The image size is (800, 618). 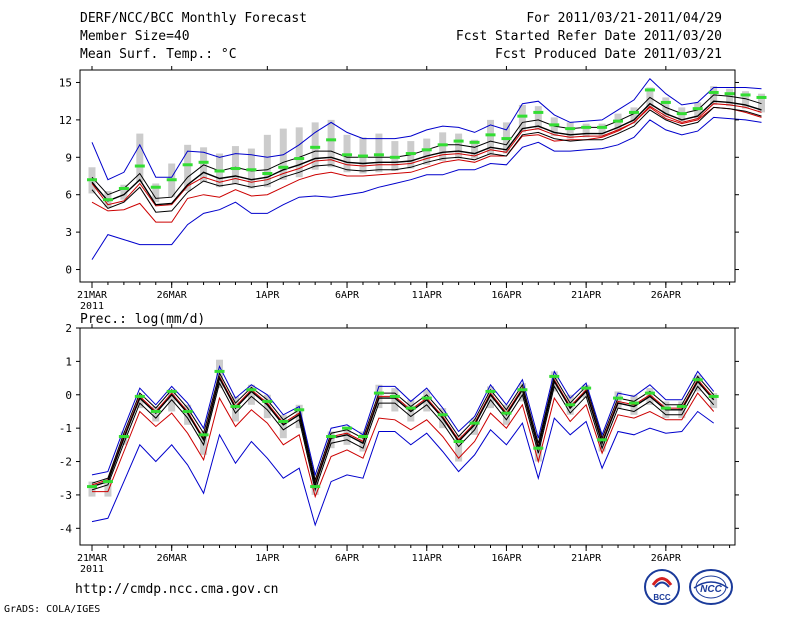 What do you see at coordinates (711, 589) in the screenshot?
I see `ncc-logo-text: NCC` at bounding box center [711, 589].